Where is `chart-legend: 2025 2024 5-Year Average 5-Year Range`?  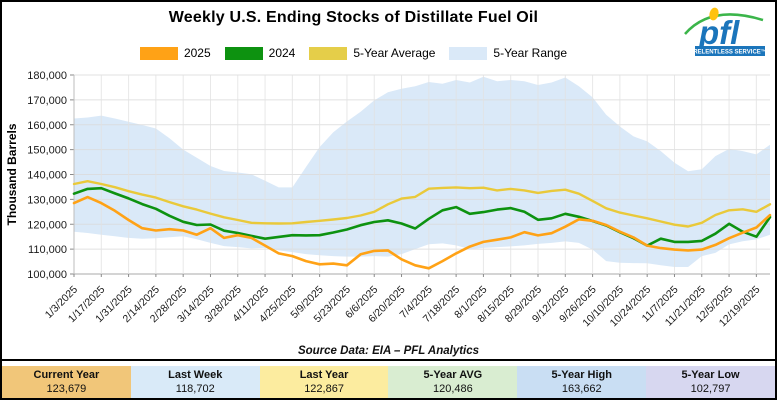 chart-legend: 2025 2024 5-Year Average 5-Year Range is located at coordinates (388, 53).